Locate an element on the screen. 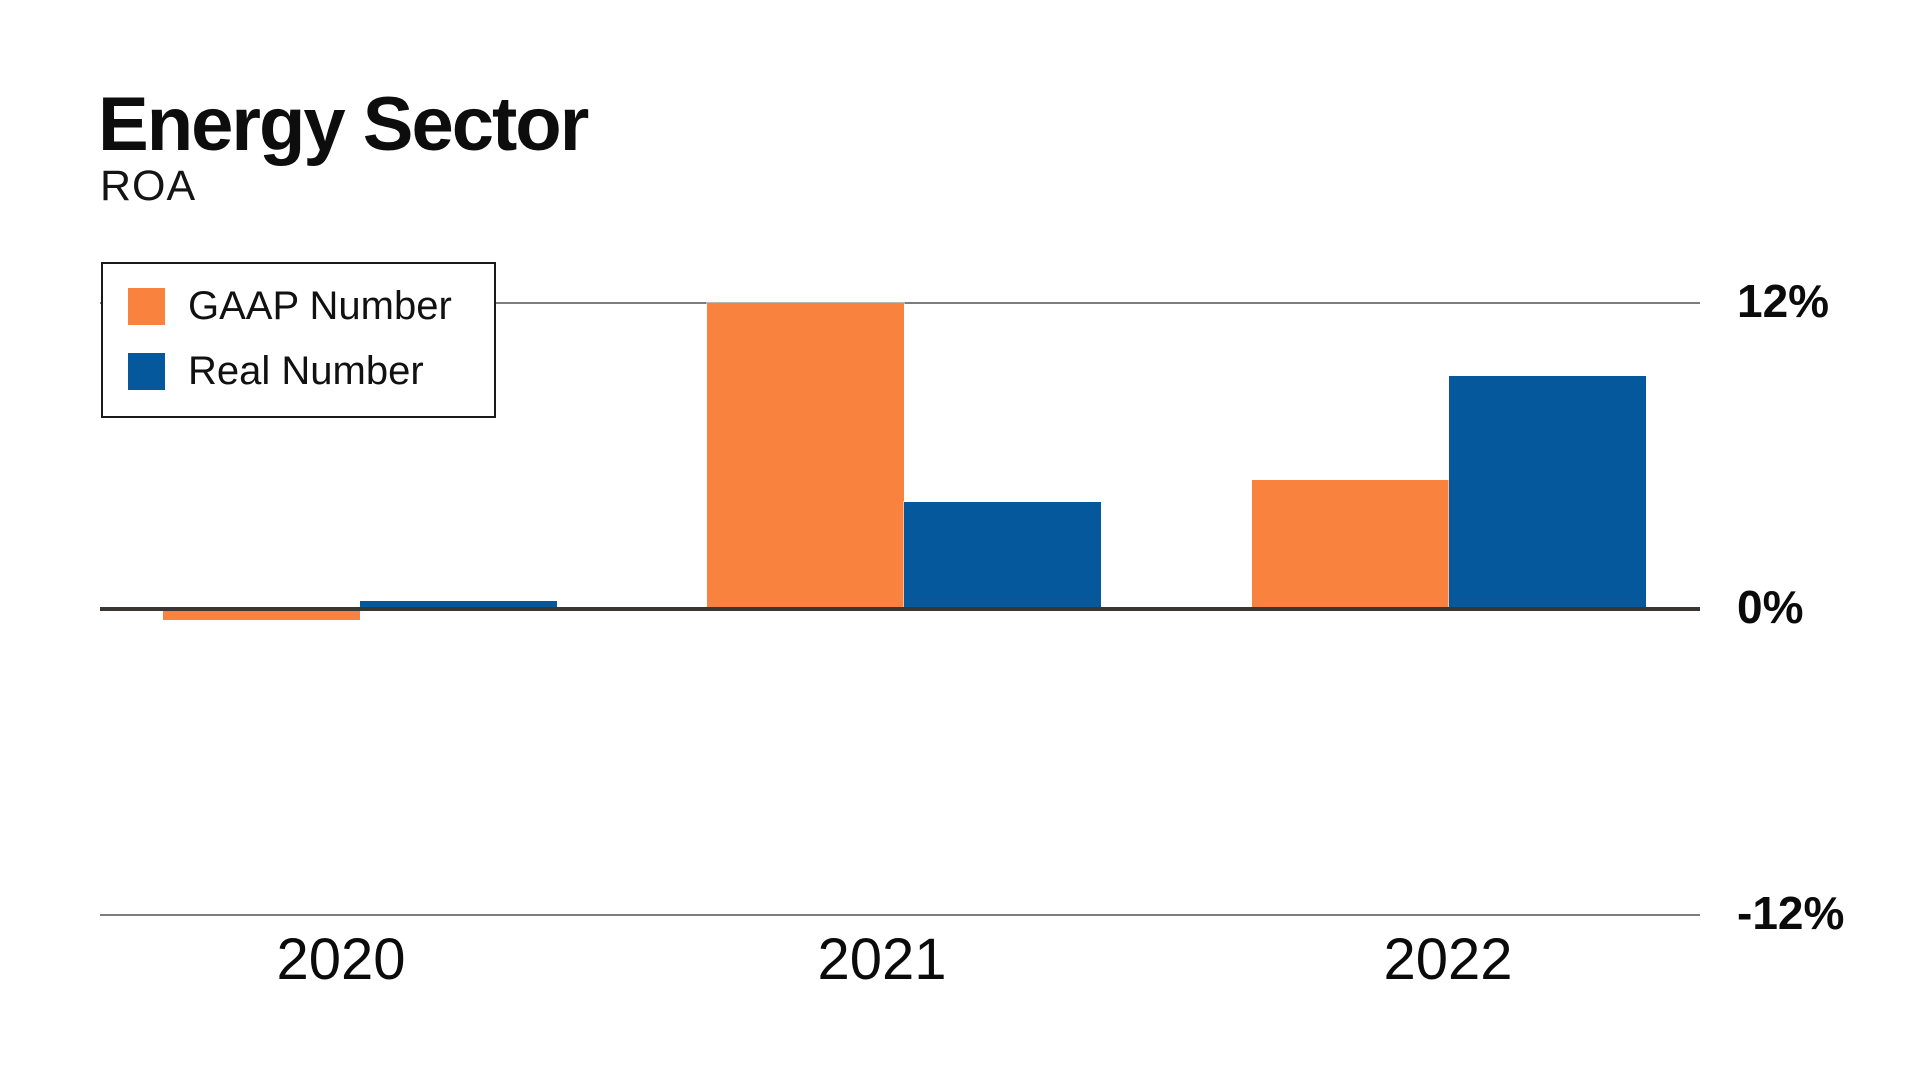 The image size is (1921, 1080). bar-real-number-2021 is located at coordinates (1002, 555).